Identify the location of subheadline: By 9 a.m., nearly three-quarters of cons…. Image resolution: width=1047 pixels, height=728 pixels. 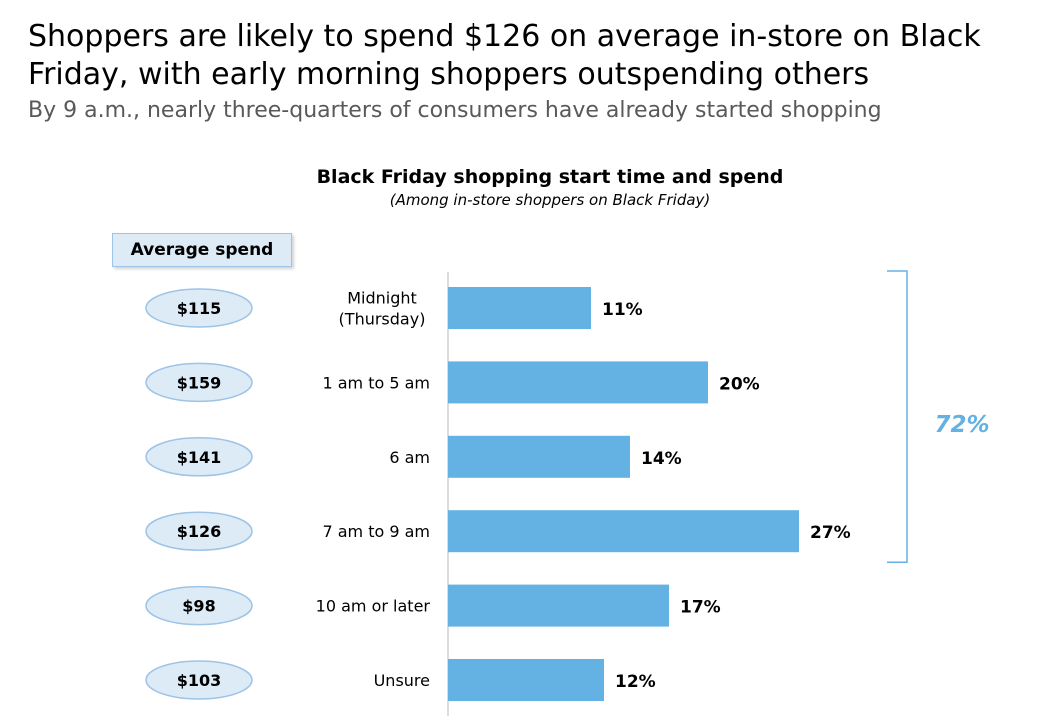
(455, 110).